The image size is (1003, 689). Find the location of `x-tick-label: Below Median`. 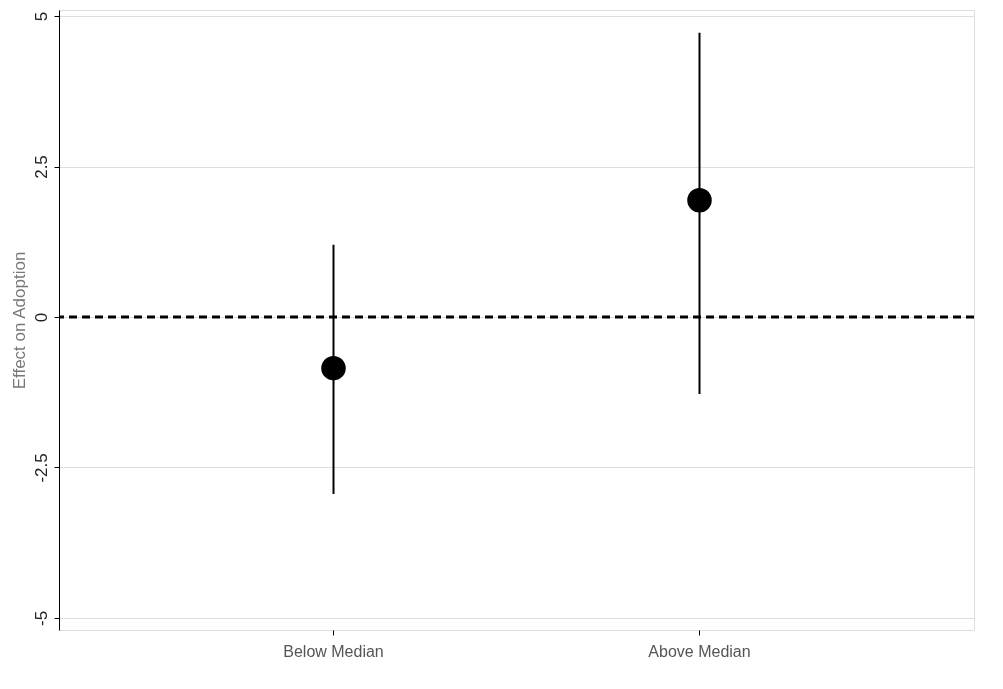

x-tick-label: Below Median is located at coordinates (333, 651).